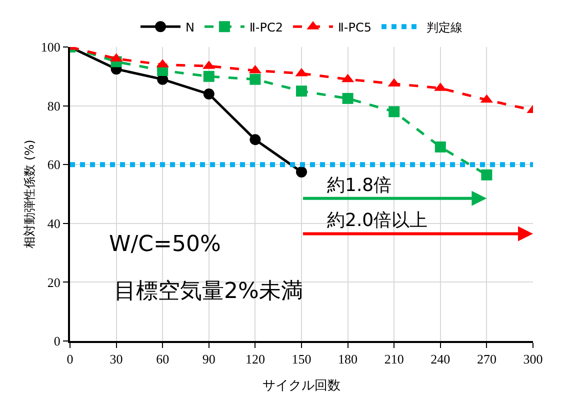 Image resolution: width=563 pixels, height=403 pixels. I want to click on x-tick-label: 150, so click(302, 359).